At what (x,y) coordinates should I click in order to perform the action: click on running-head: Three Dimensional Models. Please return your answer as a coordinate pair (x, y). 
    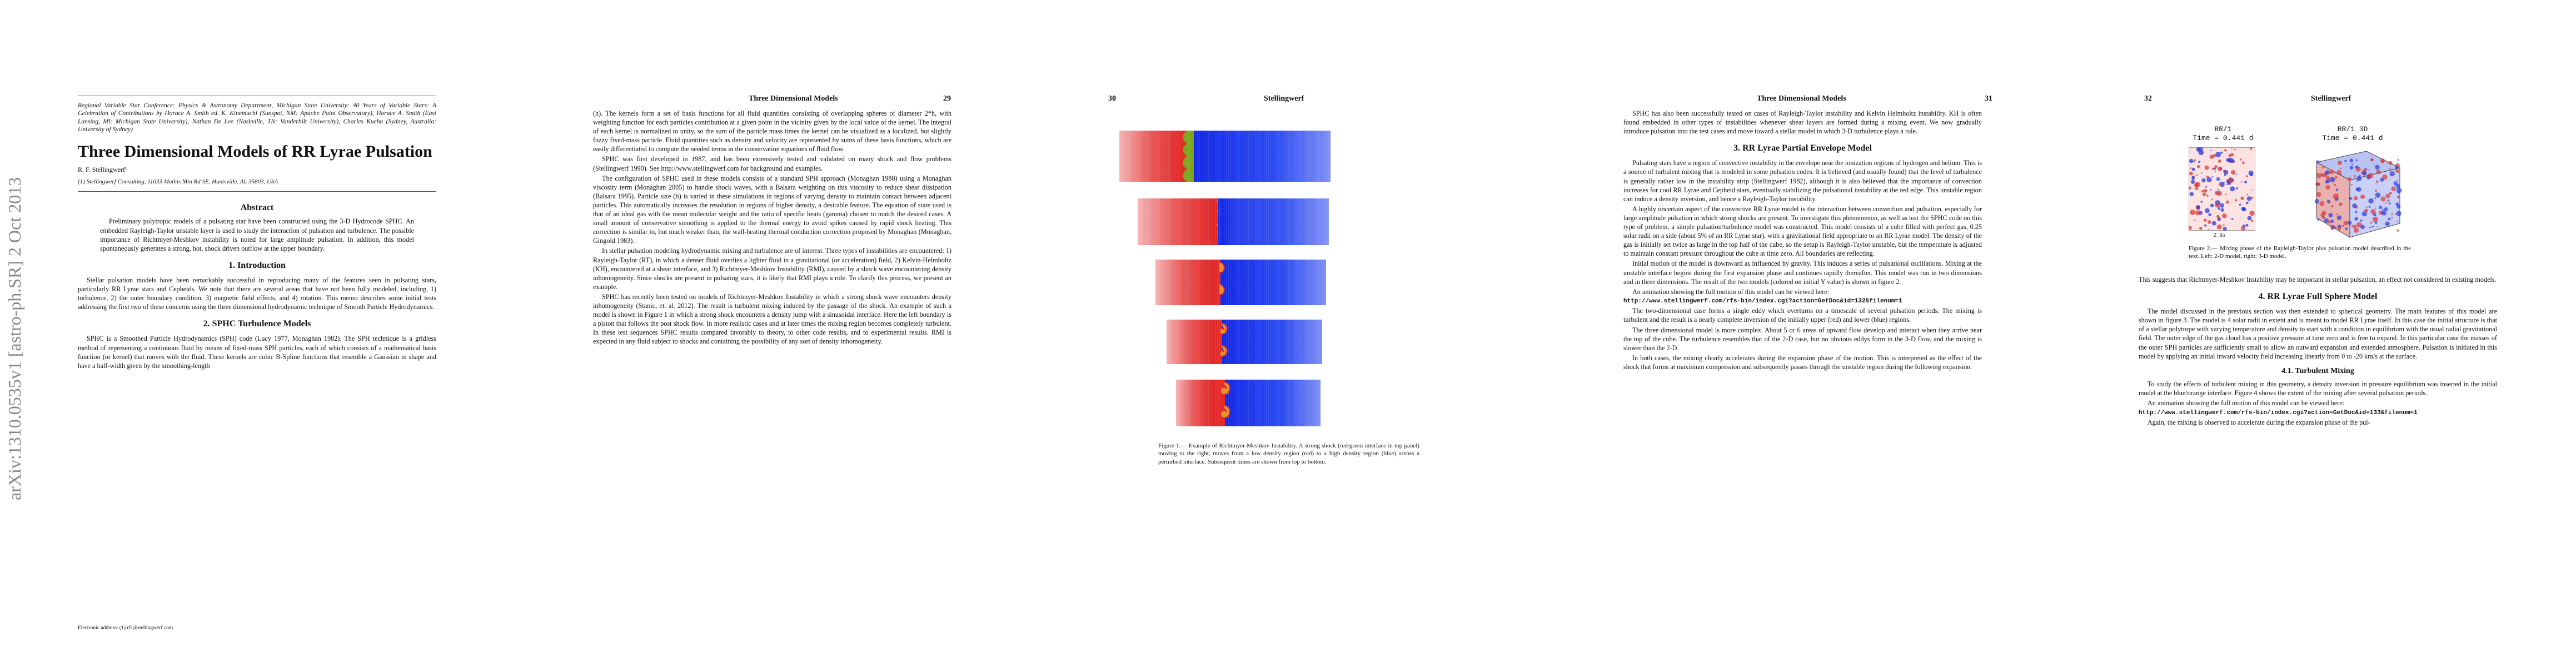
    Looking at the image, I should click on (1801, 98).